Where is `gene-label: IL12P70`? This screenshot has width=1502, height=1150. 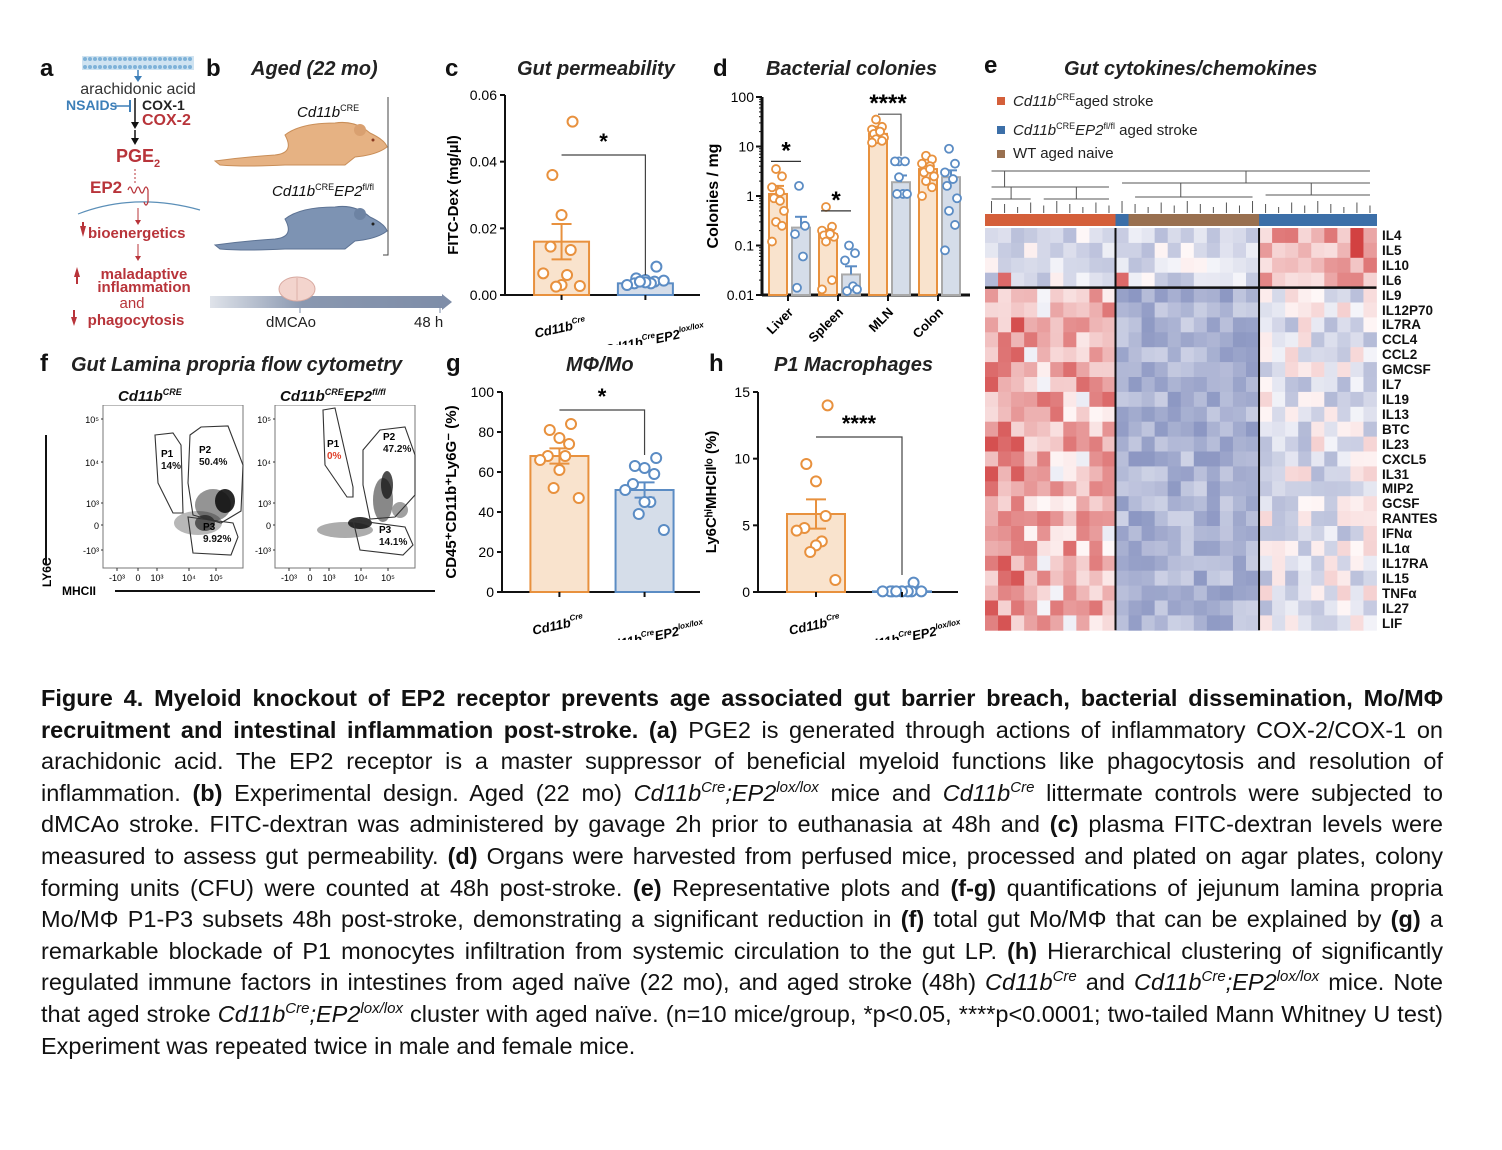 gene-label: IL12P70 is located at coordinates (1408, 310).